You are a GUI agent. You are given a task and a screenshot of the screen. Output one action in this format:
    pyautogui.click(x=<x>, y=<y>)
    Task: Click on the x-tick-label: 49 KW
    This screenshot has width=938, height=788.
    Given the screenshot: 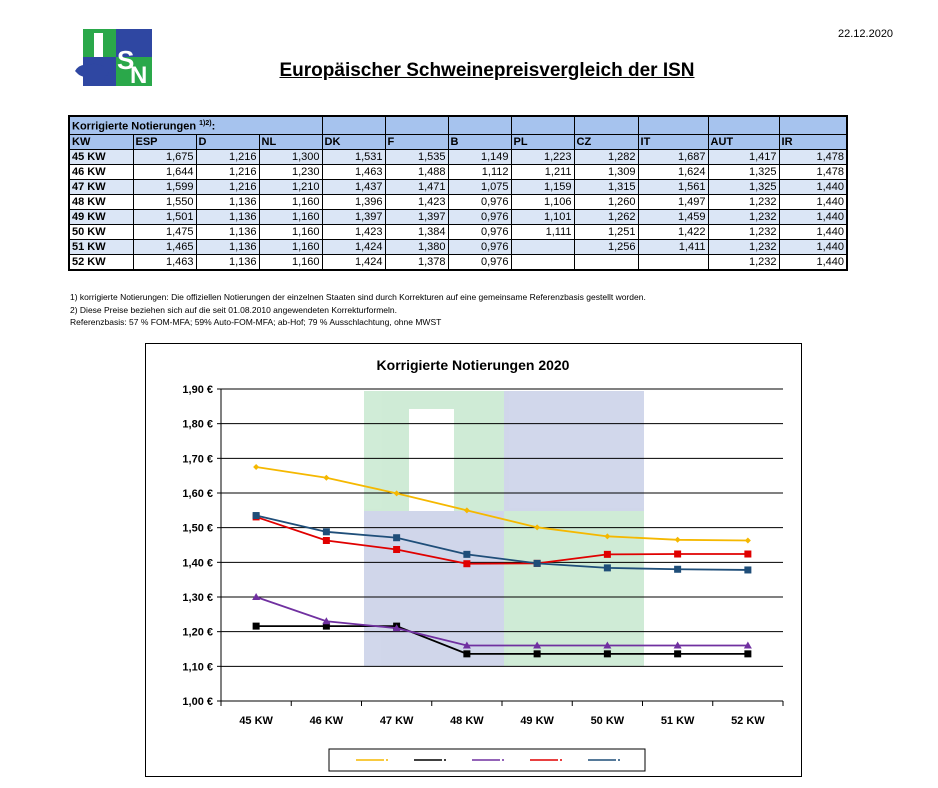 What is the action you would take?
    pyautogui.click(x=537, y=721)
    